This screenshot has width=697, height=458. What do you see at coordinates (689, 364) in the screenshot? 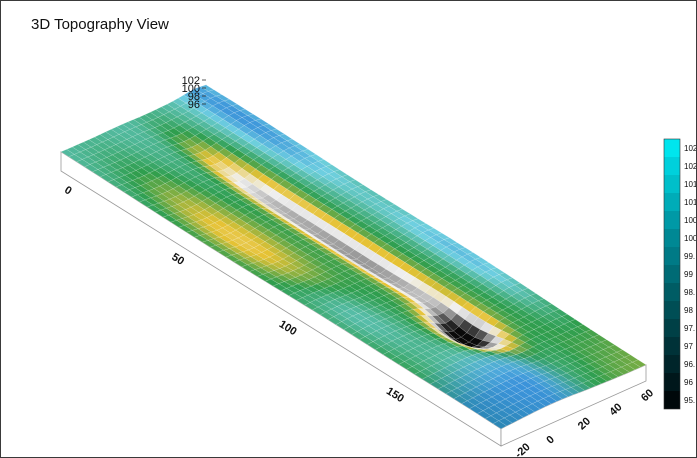
I see `colorbar-label: 96.` at bounding box center [689, 364].